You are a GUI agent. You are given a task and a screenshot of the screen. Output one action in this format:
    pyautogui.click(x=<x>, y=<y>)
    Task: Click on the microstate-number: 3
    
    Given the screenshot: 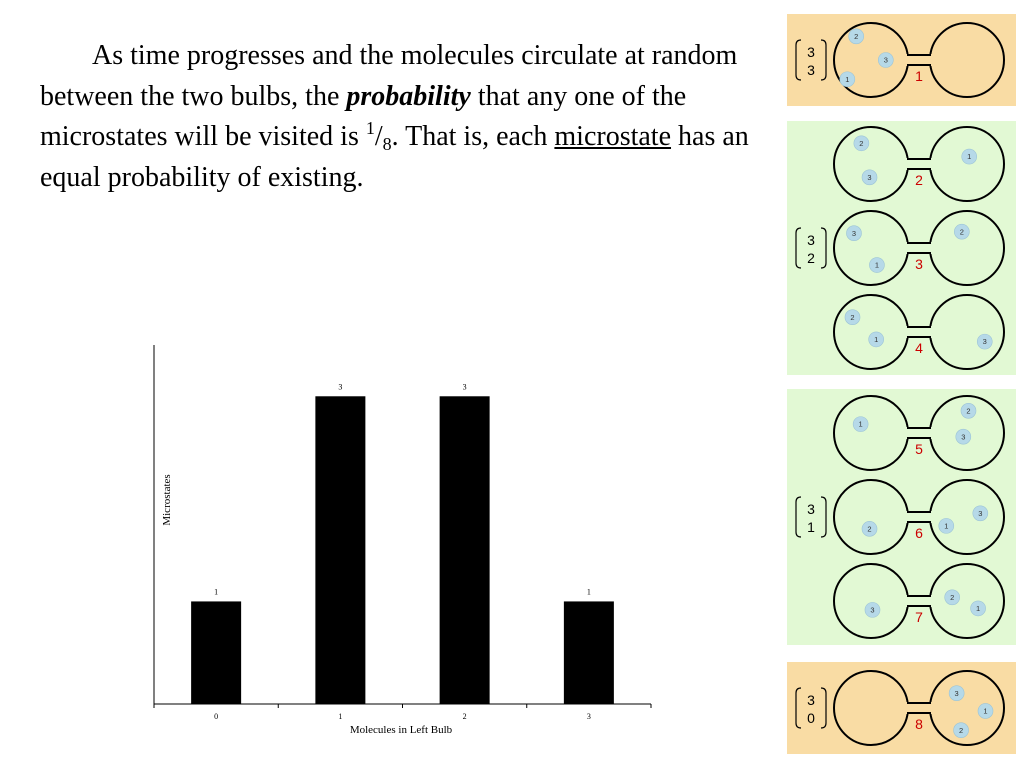 What is the action you would take?
    pyautogui.click(x=919, y=264)
    